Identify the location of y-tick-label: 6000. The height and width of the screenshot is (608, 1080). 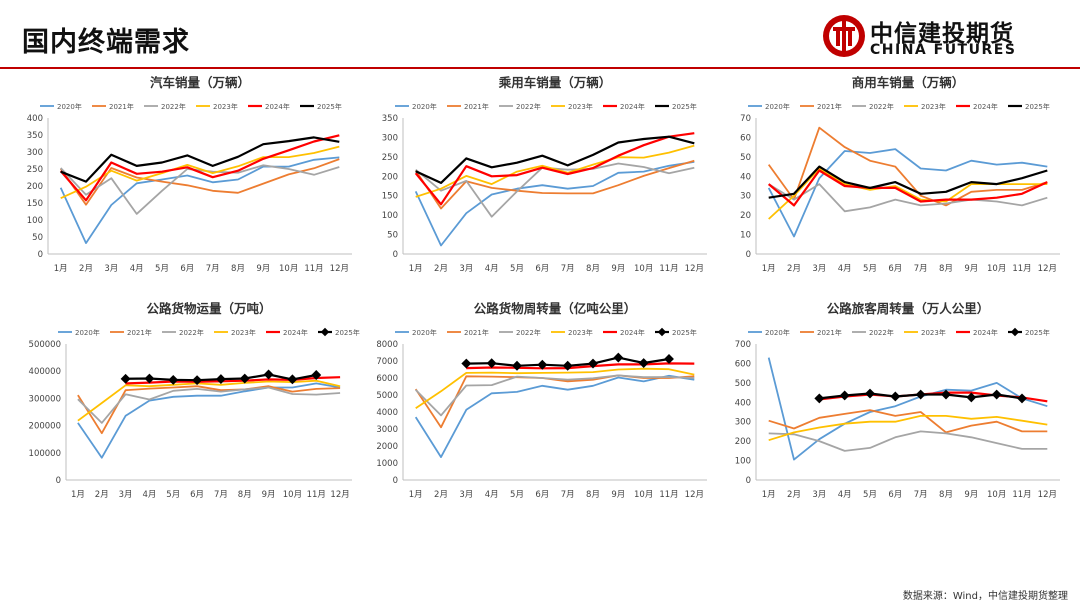
(387, 379).